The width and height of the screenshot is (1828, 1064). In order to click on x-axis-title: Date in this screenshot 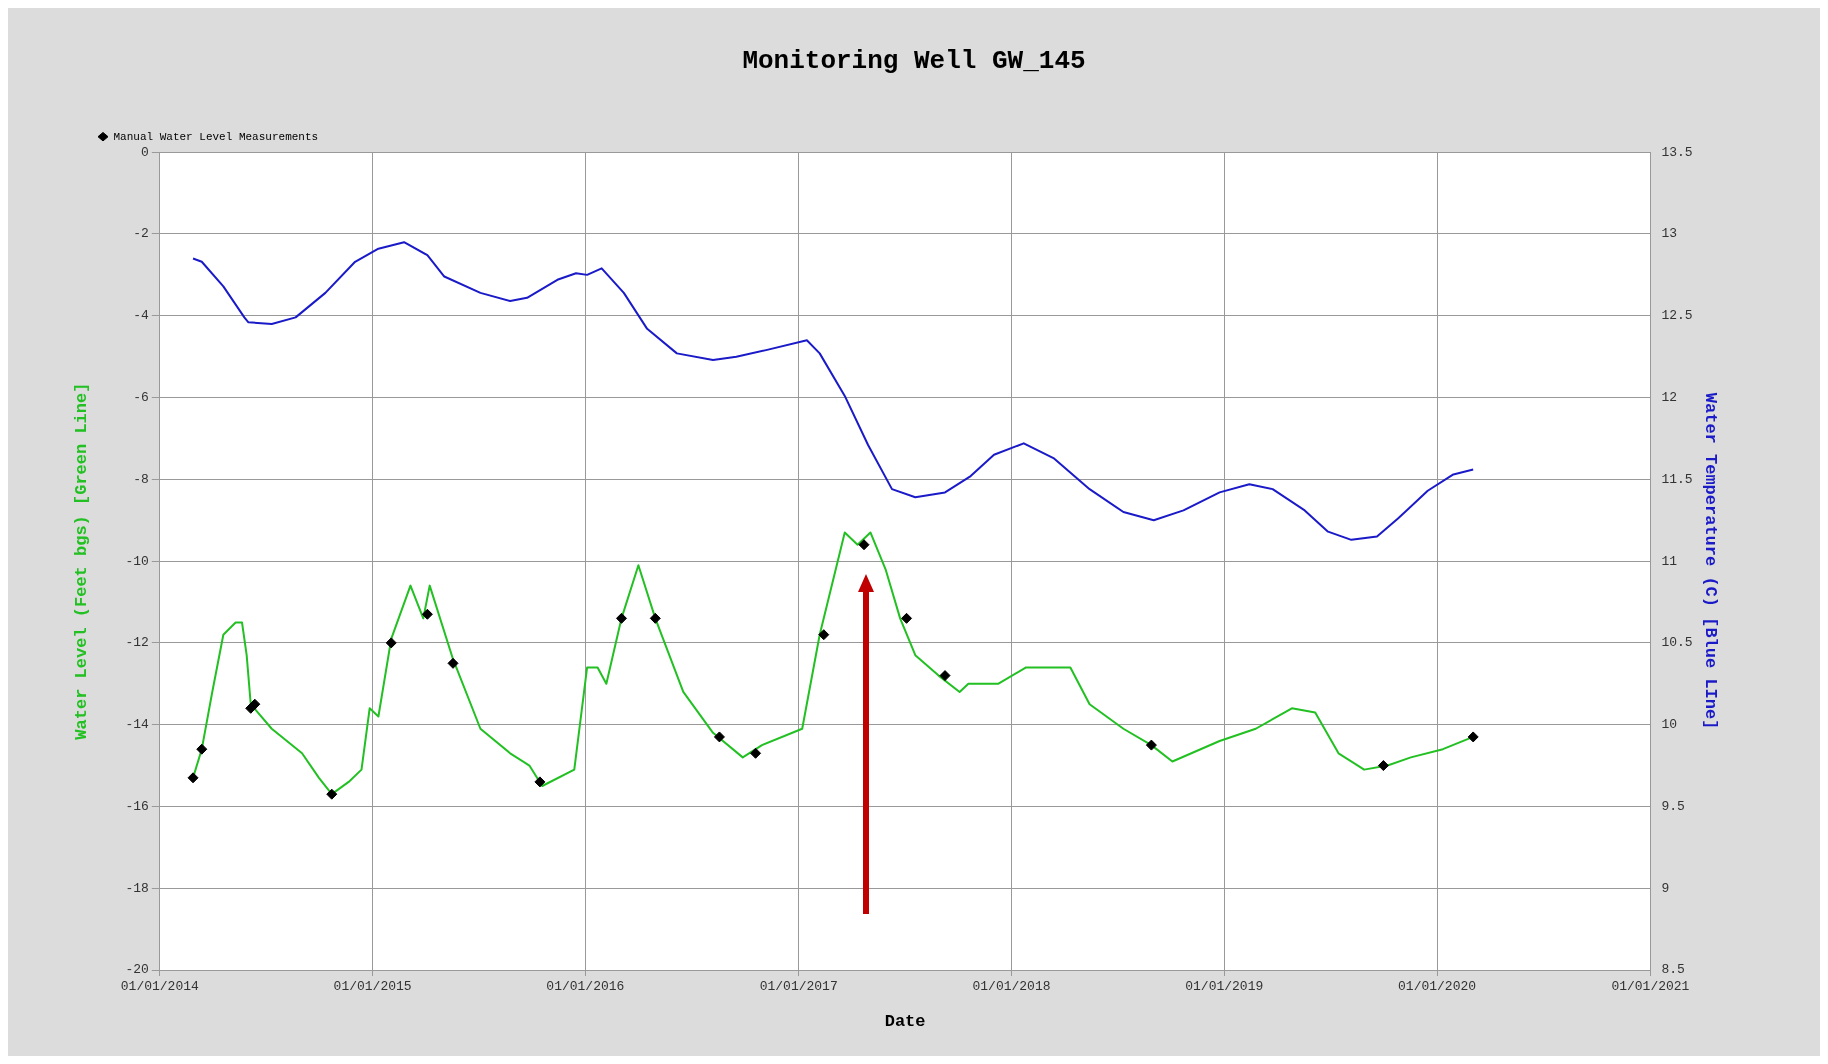, I will do `click(905, 1022)`.